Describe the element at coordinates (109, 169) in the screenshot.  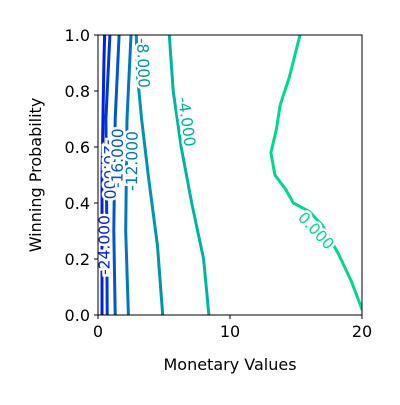
I see `contour-level-label: -20.000` at that location.